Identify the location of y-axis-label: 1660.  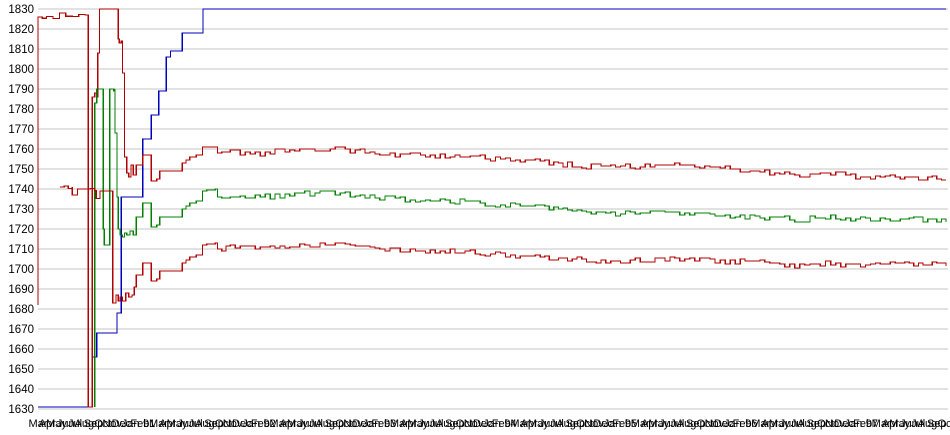
(21, 350).